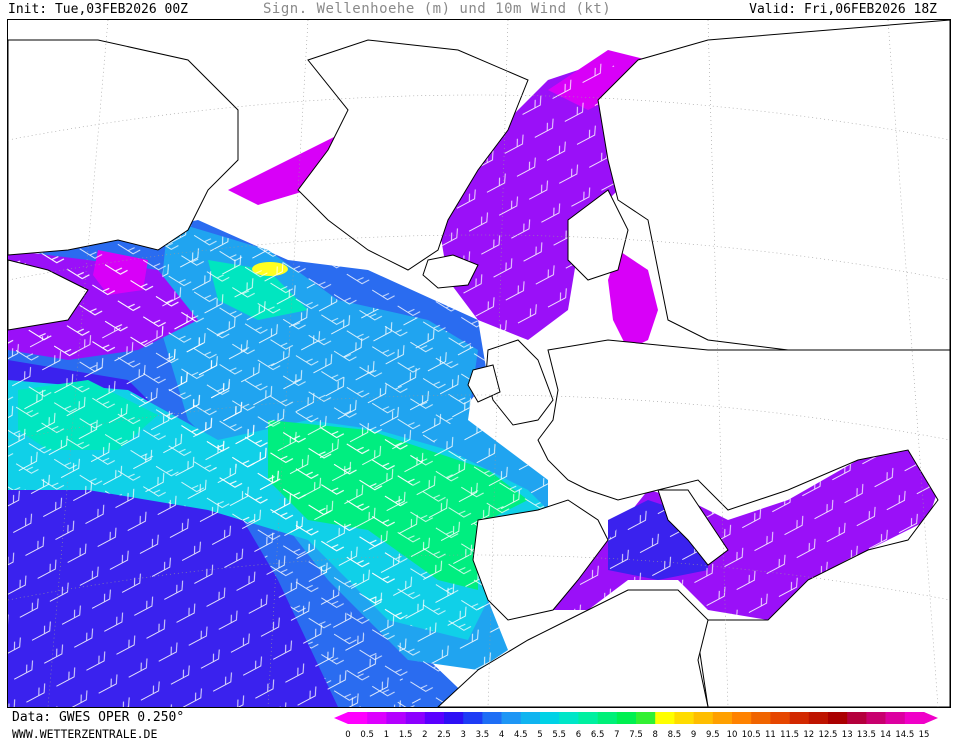 Image resolution: width=959 pixels, height=741 pixels. What do you see at coordinates (484, 383) in the screenshot?
I see `land-ireland` at bounding box center [484, 383].